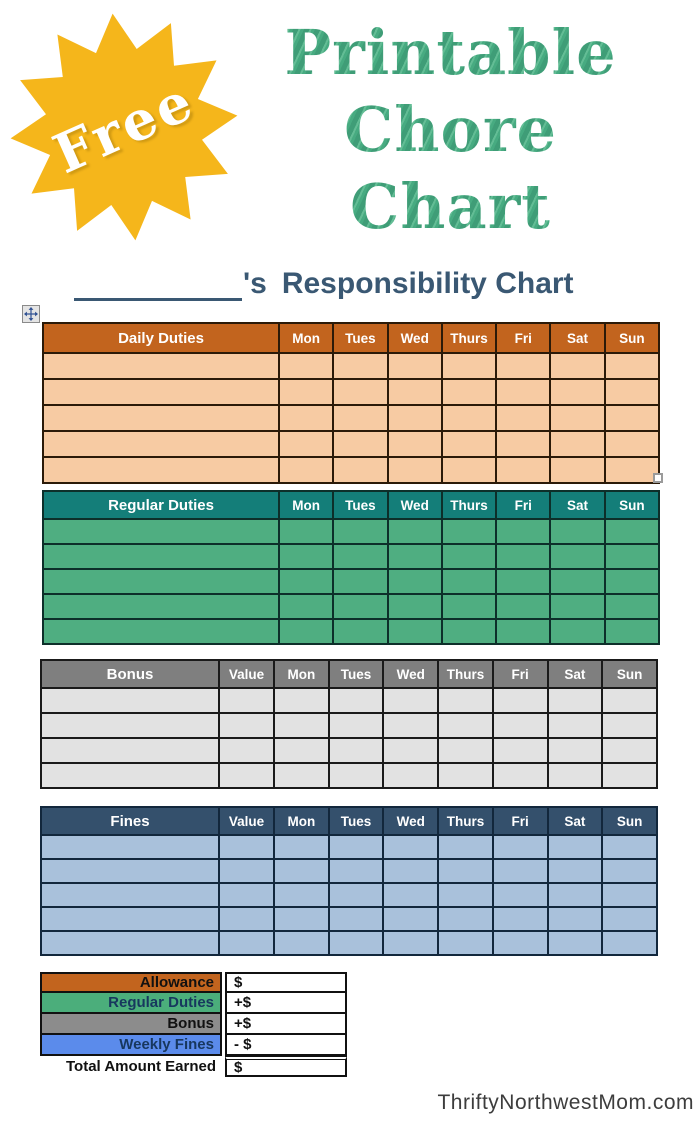 This screenshot has width=700, height=1128. What do you see at coordinates (629, 674) in the screenshot?
I see `day-column-header: Sun` at bounding box center [629, 674].